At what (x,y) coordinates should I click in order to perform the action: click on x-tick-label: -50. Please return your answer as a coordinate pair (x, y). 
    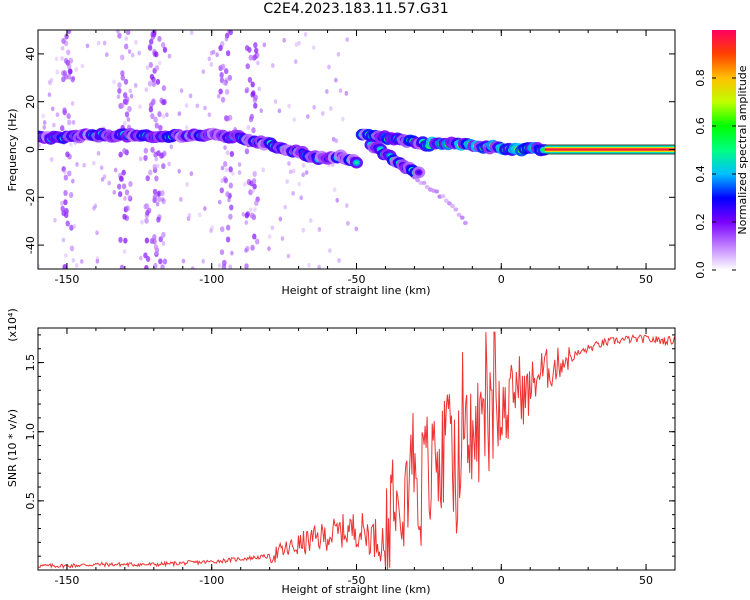
    Looking at the image, I should click on (357, 580).